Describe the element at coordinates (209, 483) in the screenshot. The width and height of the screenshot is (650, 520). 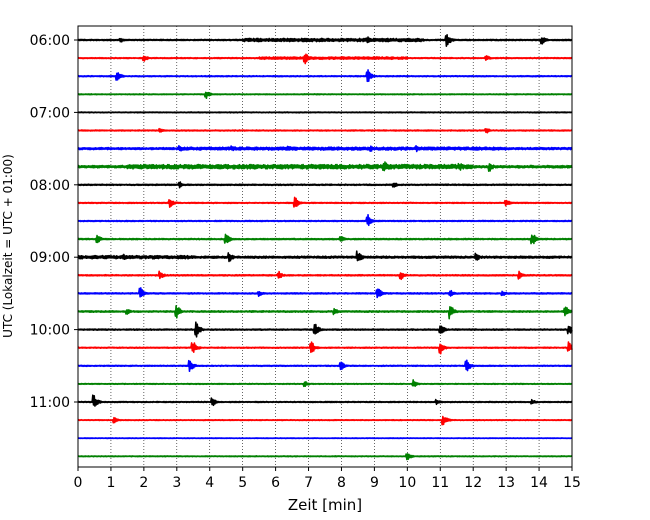
I see `x-tick-label: 4` at that location.